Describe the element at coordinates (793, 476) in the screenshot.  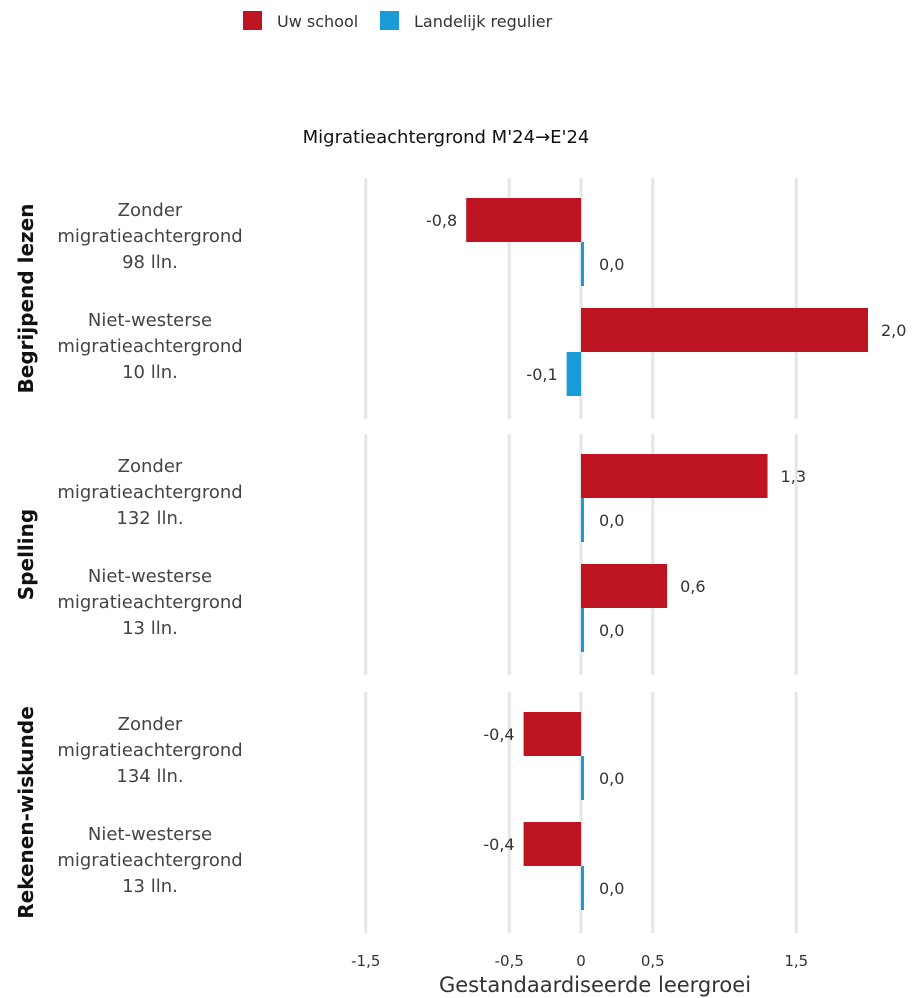
I see `value-label-uw-school-1-0: 1,3` at that location.